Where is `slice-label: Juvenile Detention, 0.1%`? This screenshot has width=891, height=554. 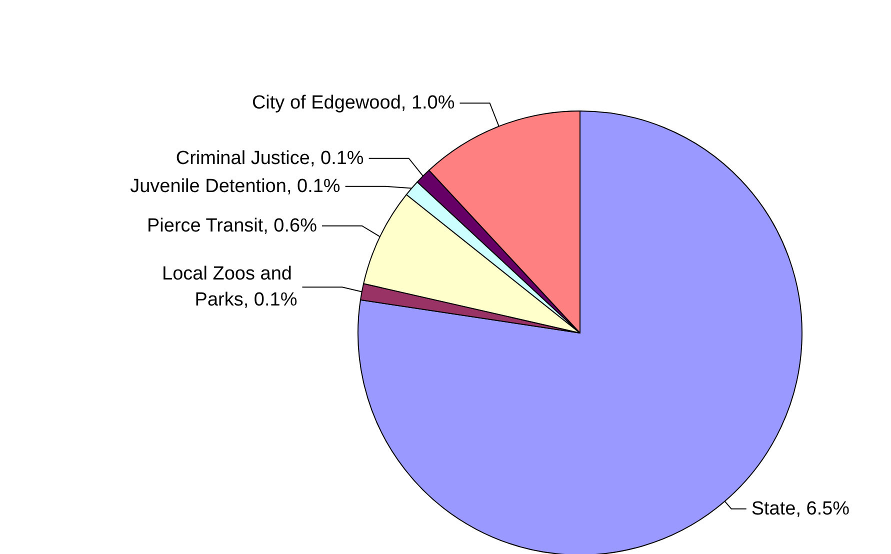 slice-label: Juvenile Detention, 0.1% is located at coordinates (235, 186).